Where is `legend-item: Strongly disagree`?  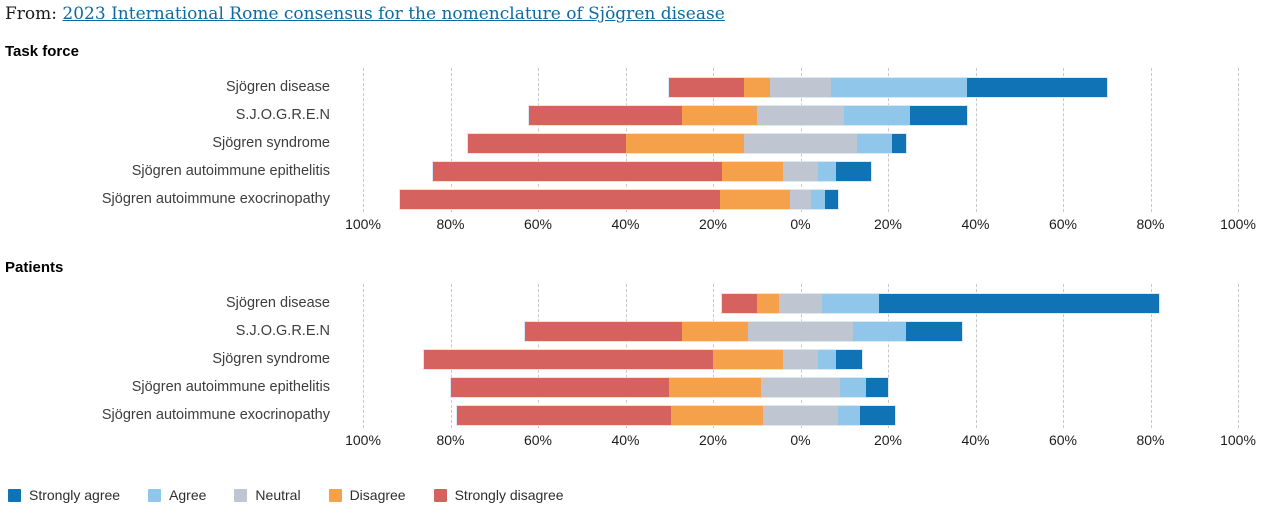
legend-item: Strongly disagree is located at coordinates (498, 495).